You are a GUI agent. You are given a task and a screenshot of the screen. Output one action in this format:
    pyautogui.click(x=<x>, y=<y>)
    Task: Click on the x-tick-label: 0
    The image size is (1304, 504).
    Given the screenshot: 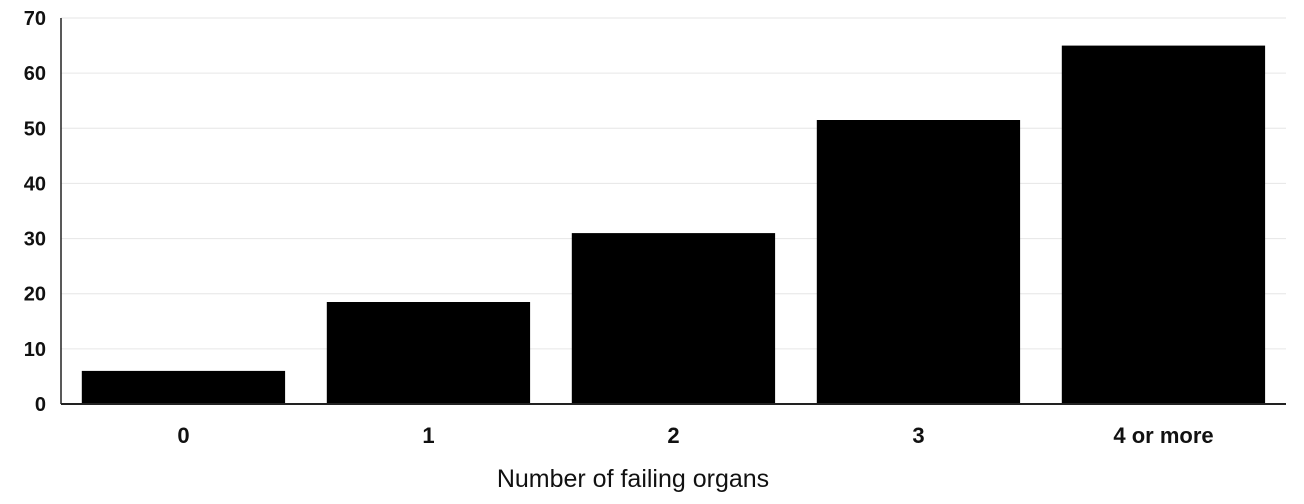 What is the action you would take?
    pyautogui.click(x=183, y=435)
    